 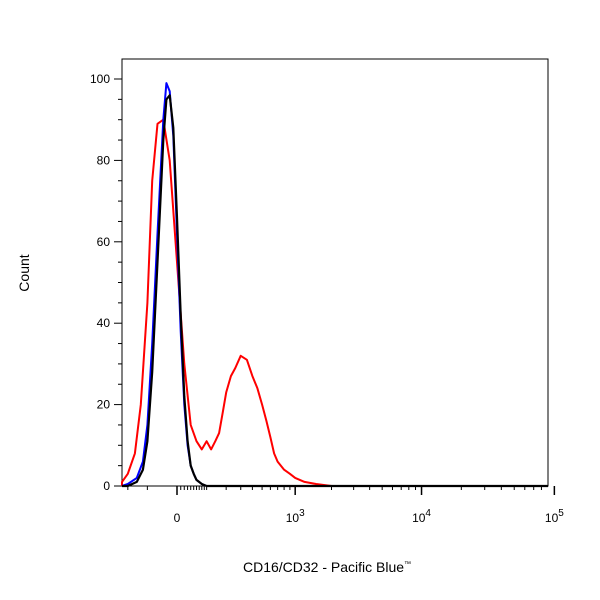 I want to click on y-axis-title: Count, so click(x=24, y=272).